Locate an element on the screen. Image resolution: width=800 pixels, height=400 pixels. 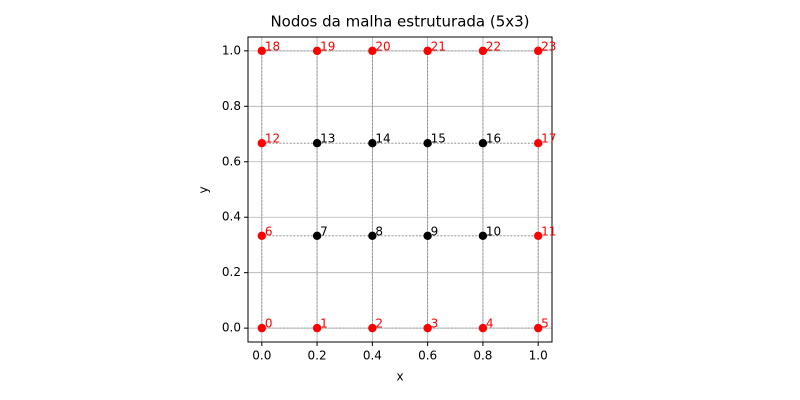
y-tick-label: 0.4 is located at coordinates (231, 217).